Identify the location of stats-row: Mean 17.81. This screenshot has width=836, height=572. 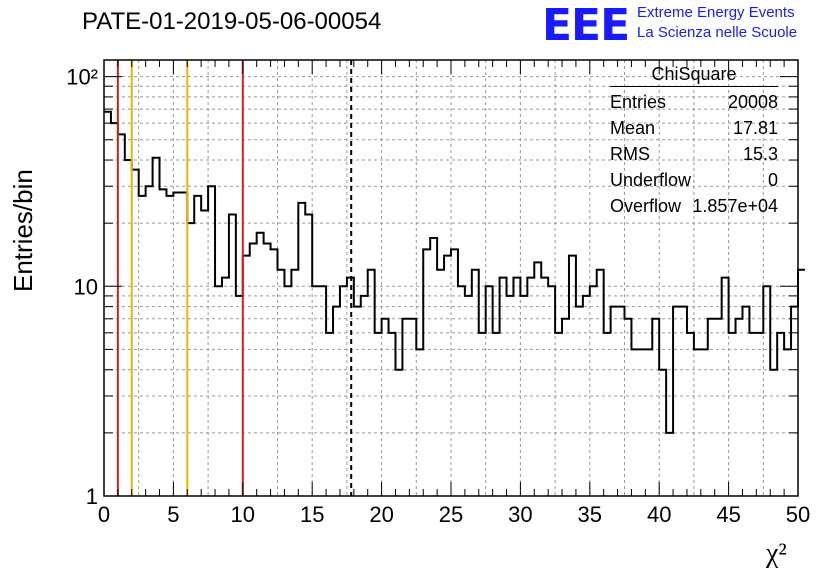
(694, 129).